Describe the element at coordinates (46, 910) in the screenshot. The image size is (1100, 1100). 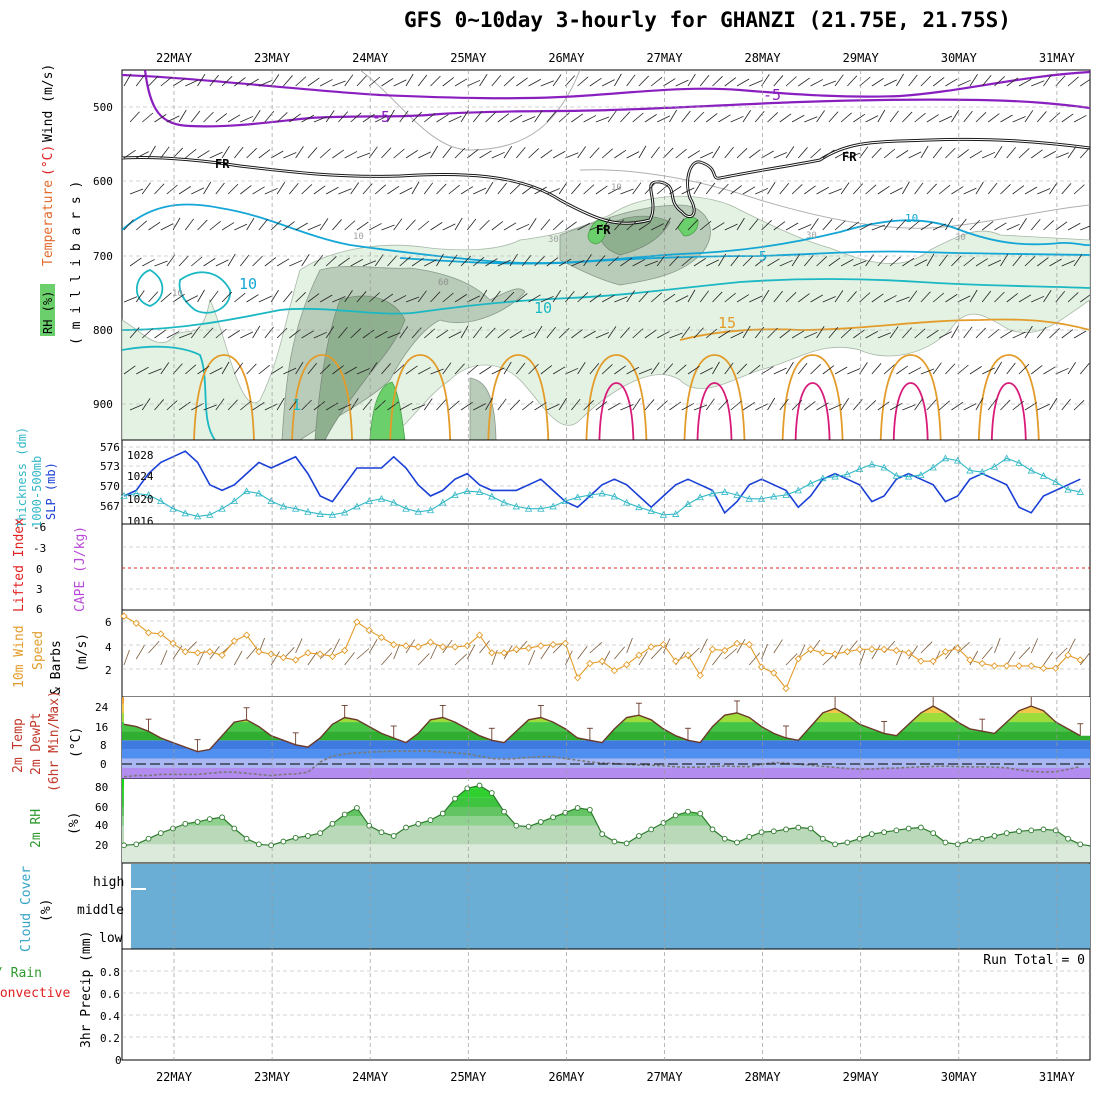
I see `cloud-unit-label: (%)` at that location.